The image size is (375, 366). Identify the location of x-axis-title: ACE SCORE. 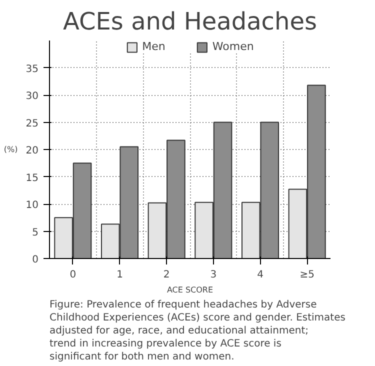
(190, 290).